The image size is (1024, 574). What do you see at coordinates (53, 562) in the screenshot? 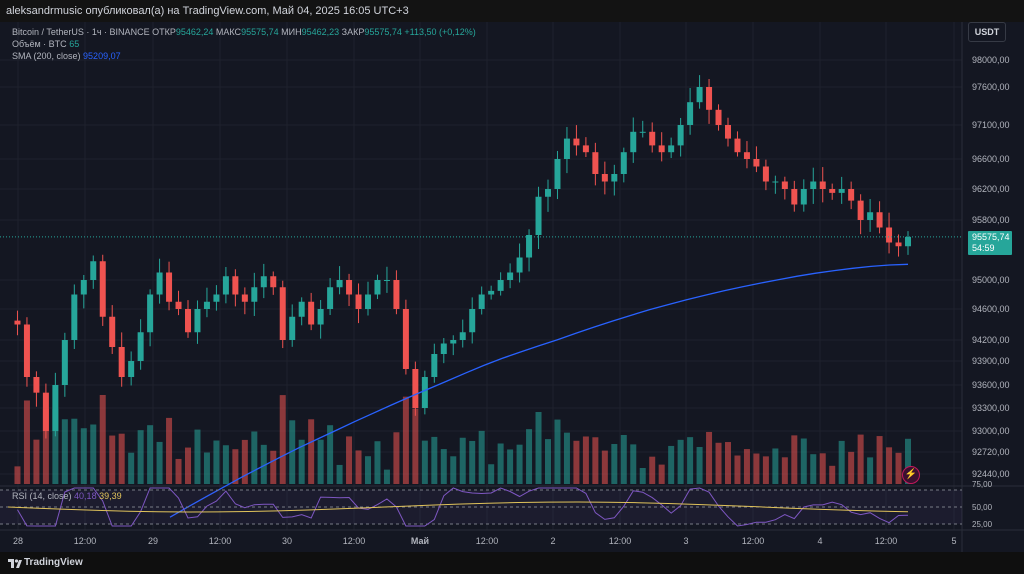
I see `brand-name: TradingView` at bounding box center [53, 562].